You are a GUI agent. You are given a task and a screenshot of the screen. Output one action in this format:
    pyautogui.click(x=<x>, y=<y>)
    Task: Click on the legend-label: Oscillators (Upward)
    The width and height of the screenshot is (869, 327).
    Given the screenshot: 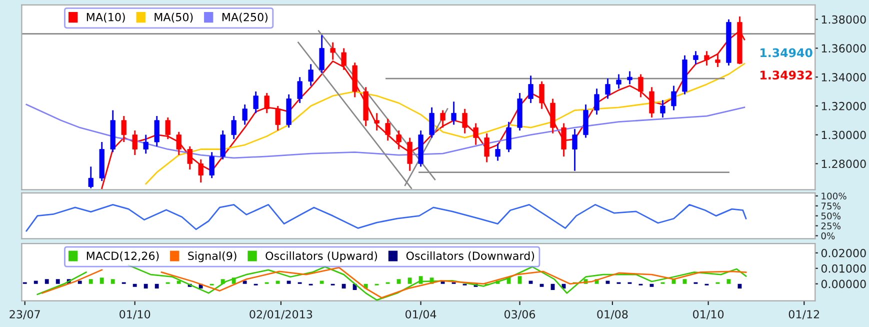 What is the action you would take?
    pyautogui.click(x=322, y=256)
    